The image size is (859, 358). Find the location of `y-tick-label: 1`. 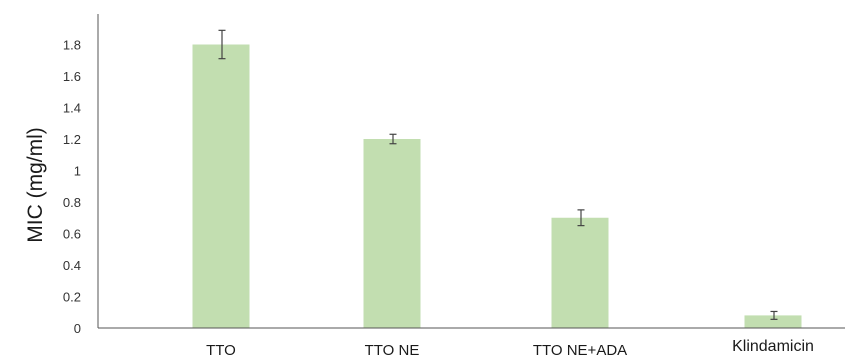

y-tick-label: 1 is located at coordinates (77, 171).